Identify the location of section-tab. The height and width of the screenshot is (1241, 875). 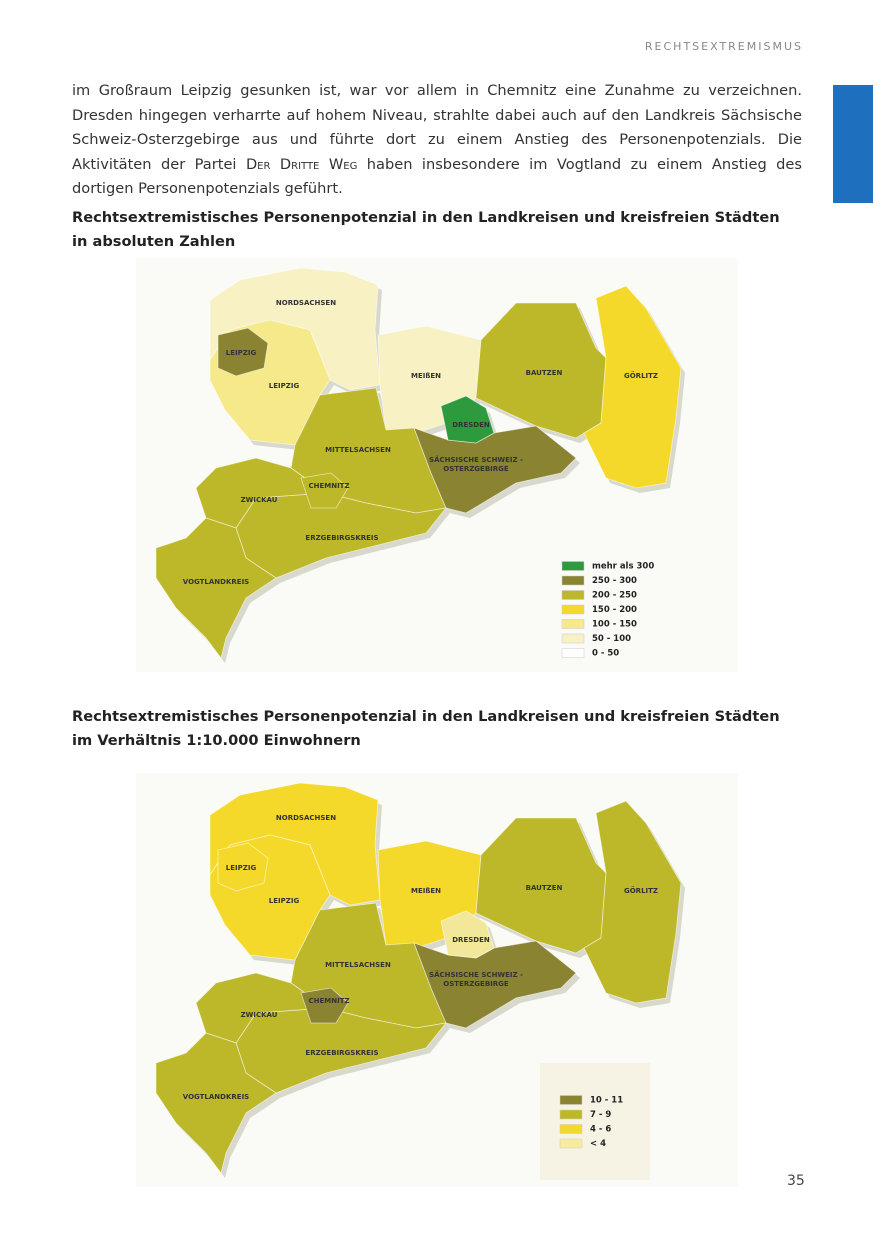
(853, 144).